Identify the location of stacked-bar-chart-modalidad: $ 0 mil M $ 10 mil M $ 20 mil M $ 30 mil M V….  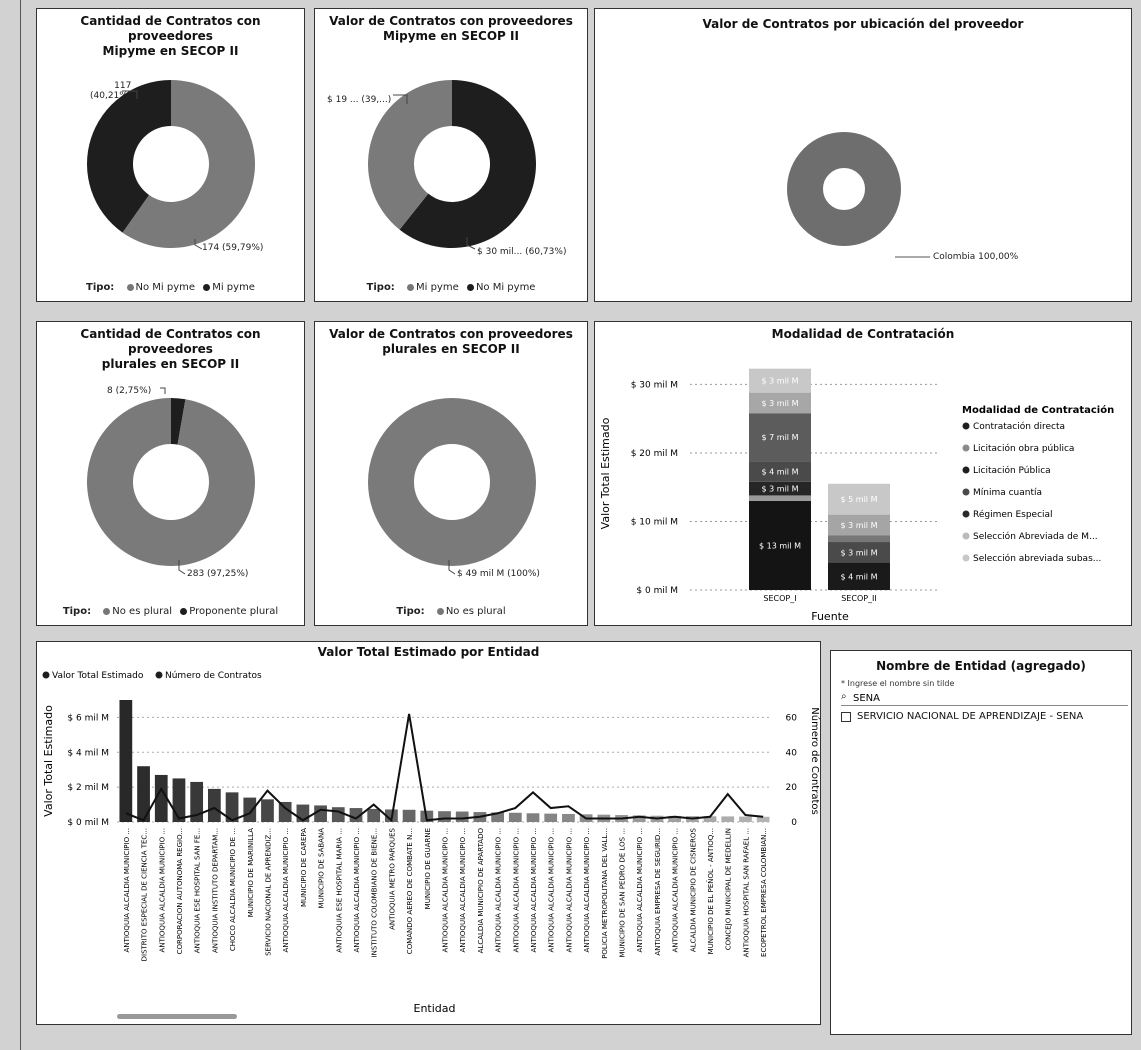
(864, 474).